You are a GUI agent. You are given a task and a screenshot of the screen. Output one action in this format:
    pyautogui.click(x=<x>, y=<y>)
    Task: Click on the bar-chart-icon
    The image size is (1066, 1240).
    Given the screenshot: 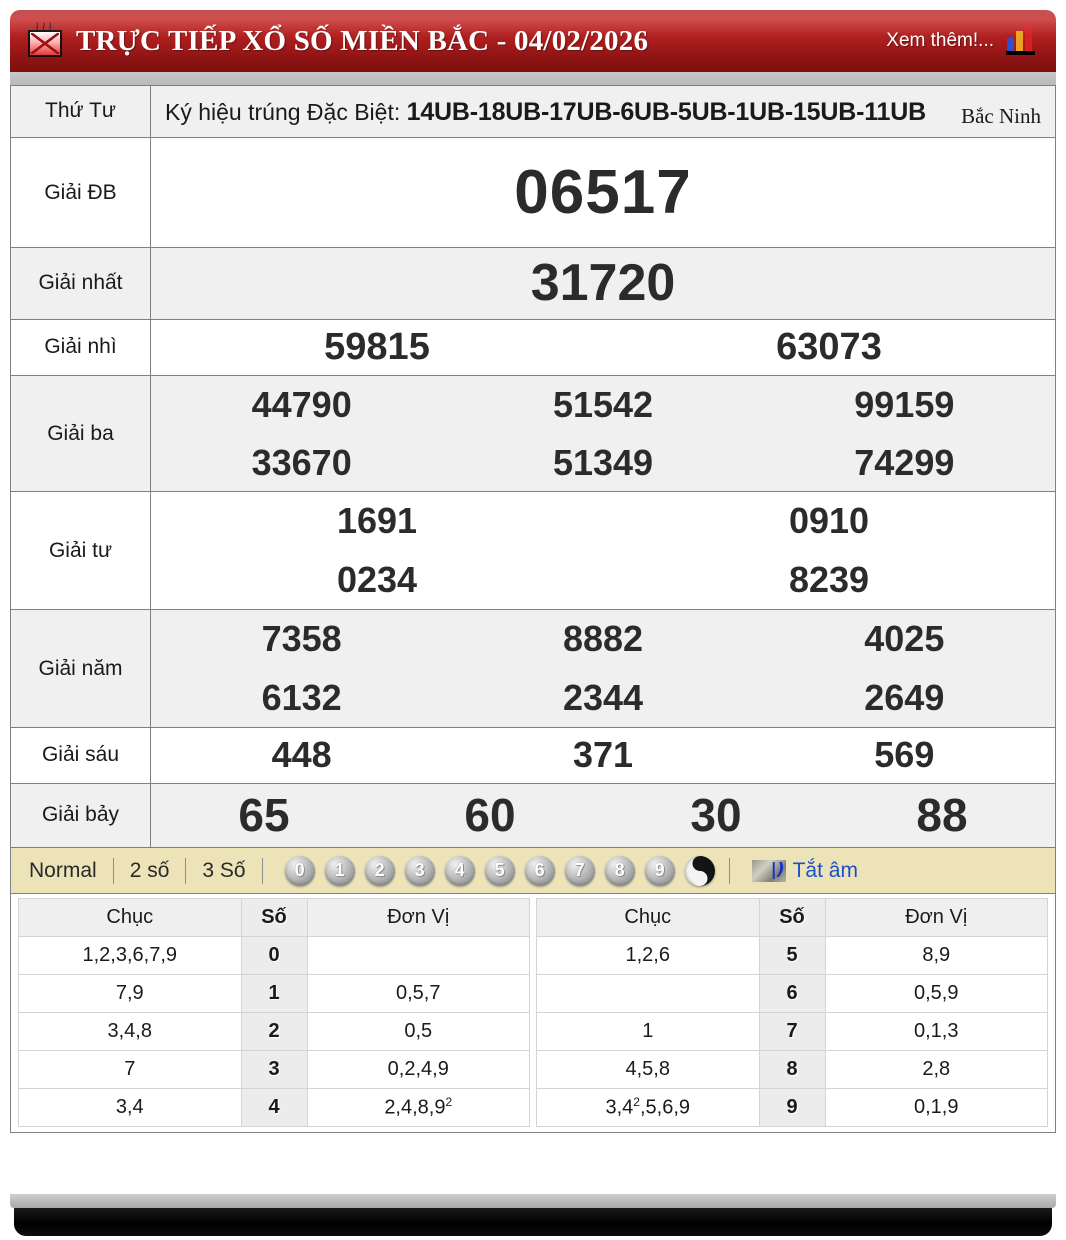 What is the action you would take?
    pyautogui.click(x=1021, y=40)
    